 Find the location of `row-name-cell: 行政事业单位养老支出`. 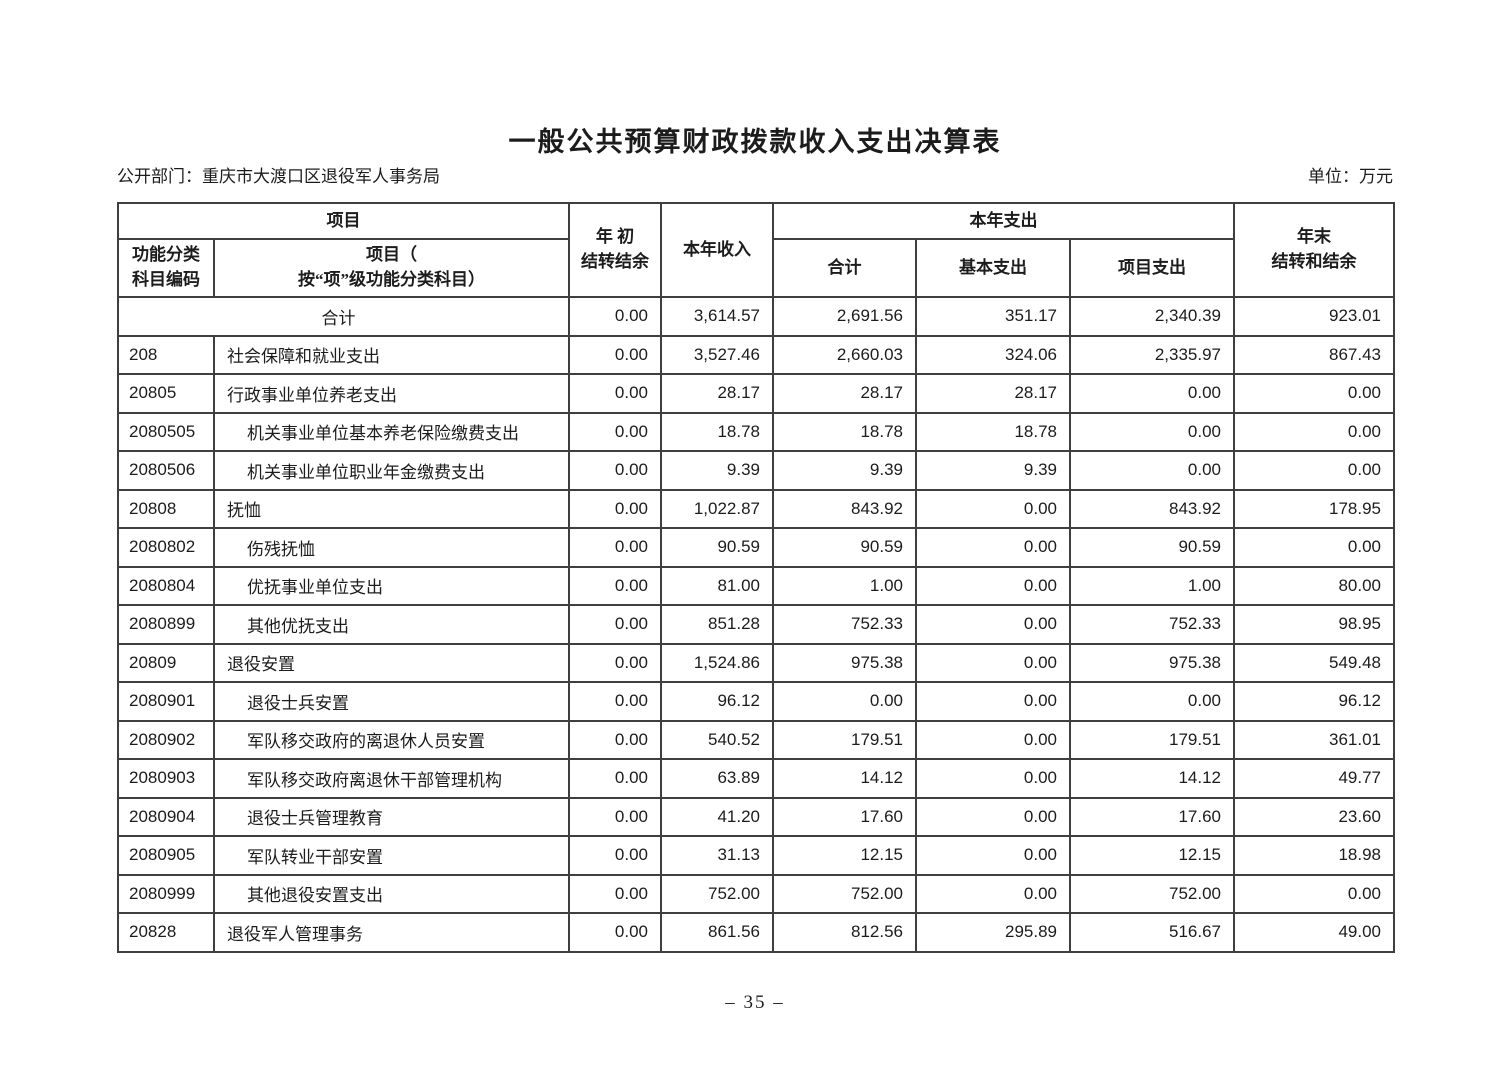

row-name-cell: 行政事业单位养老支出 is located at coordinates (391, 393).